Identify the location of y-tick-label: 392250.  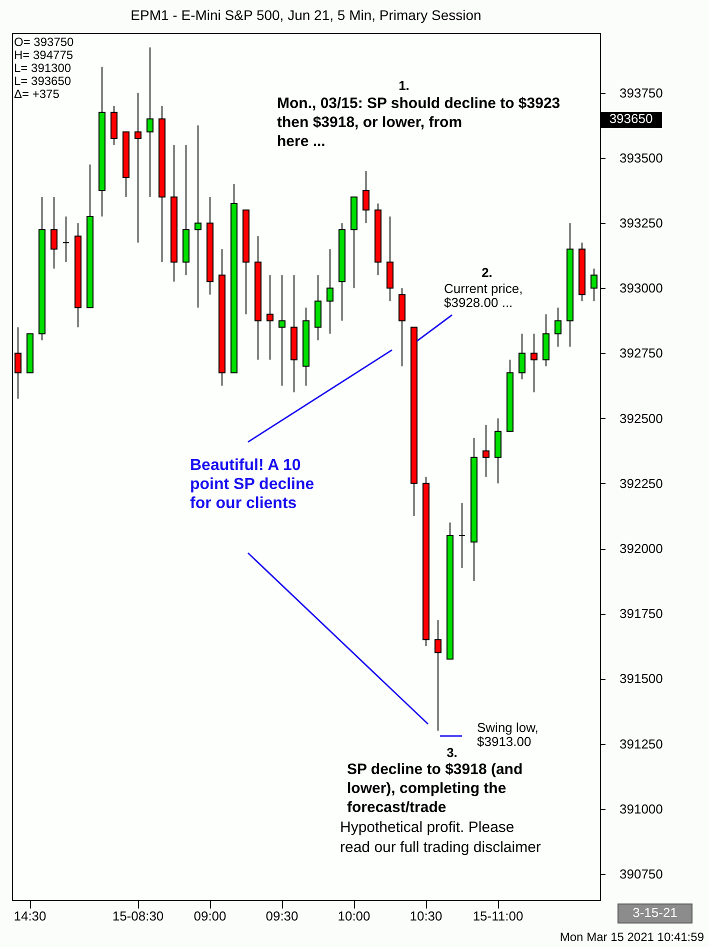
(641, 483).